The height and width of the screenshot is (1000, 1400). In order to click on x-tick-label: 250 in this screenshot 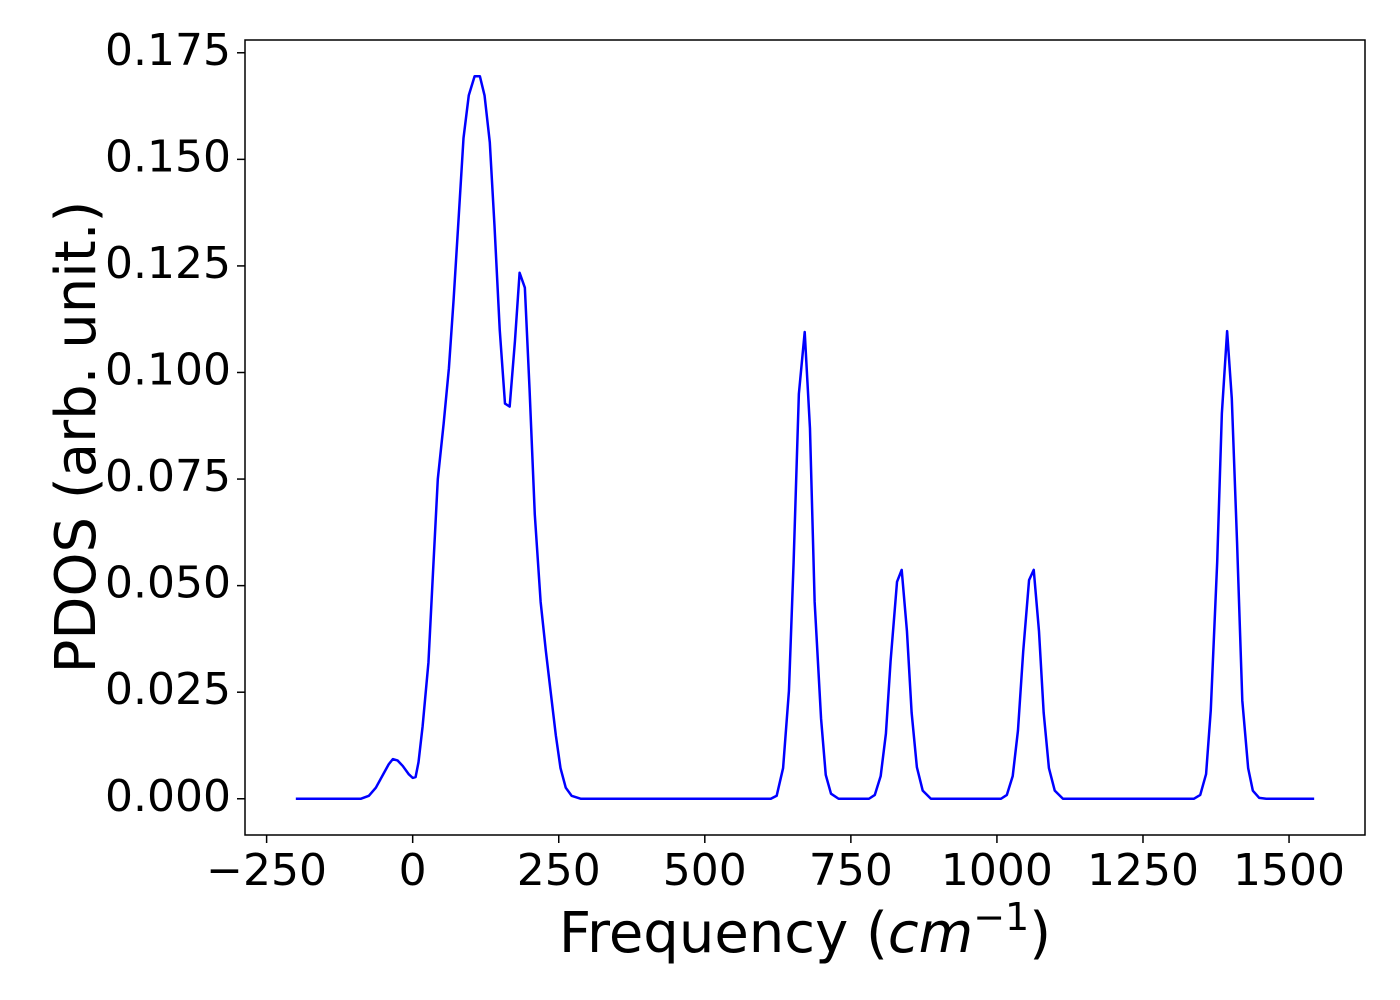, I will do `click(559, 870)`.